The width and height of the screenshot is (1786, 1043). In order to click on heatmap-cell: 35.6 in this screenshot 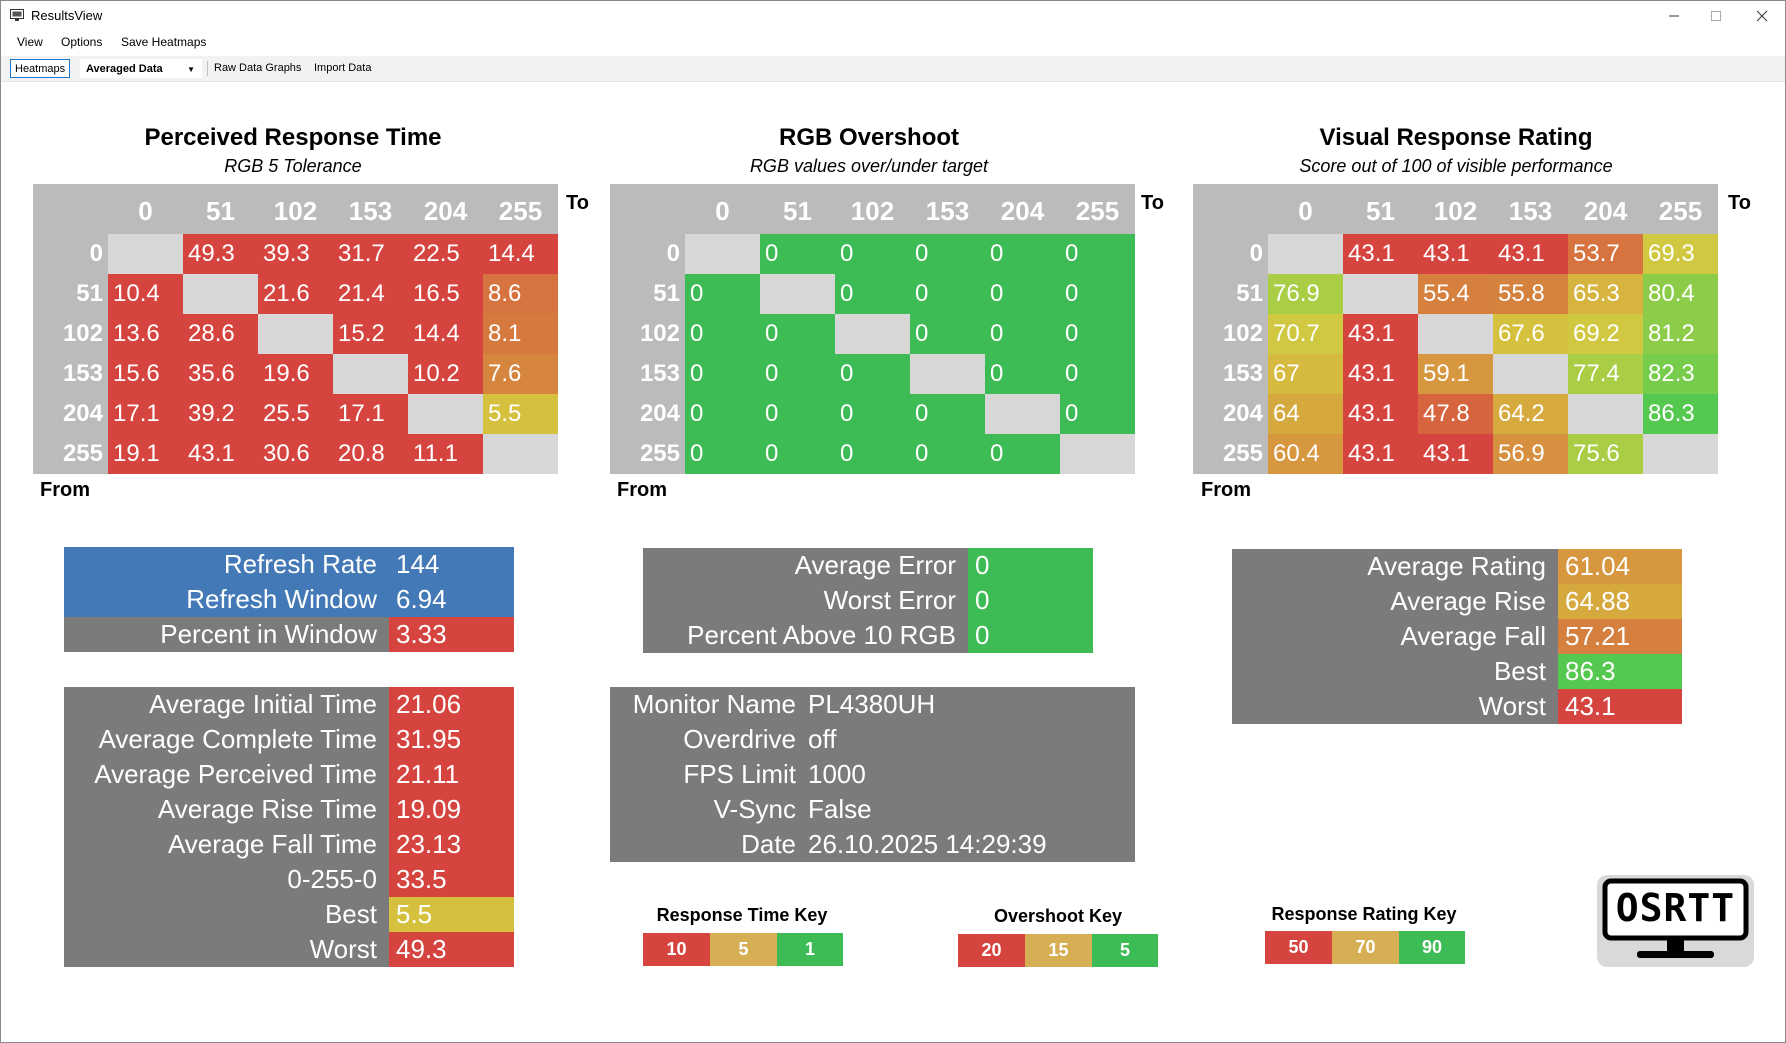, I will do `click(220, 374)`.